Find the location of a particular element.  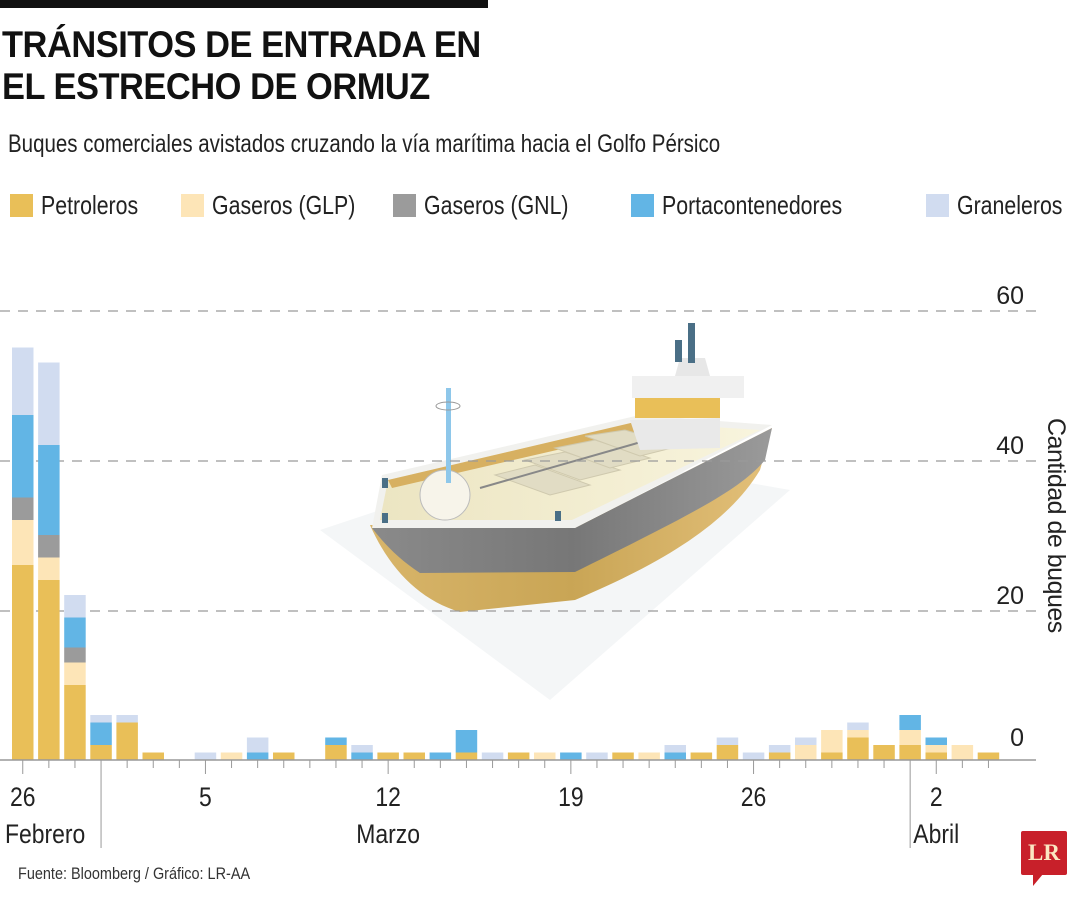

fore-platform is located at coordinates (445, 495).